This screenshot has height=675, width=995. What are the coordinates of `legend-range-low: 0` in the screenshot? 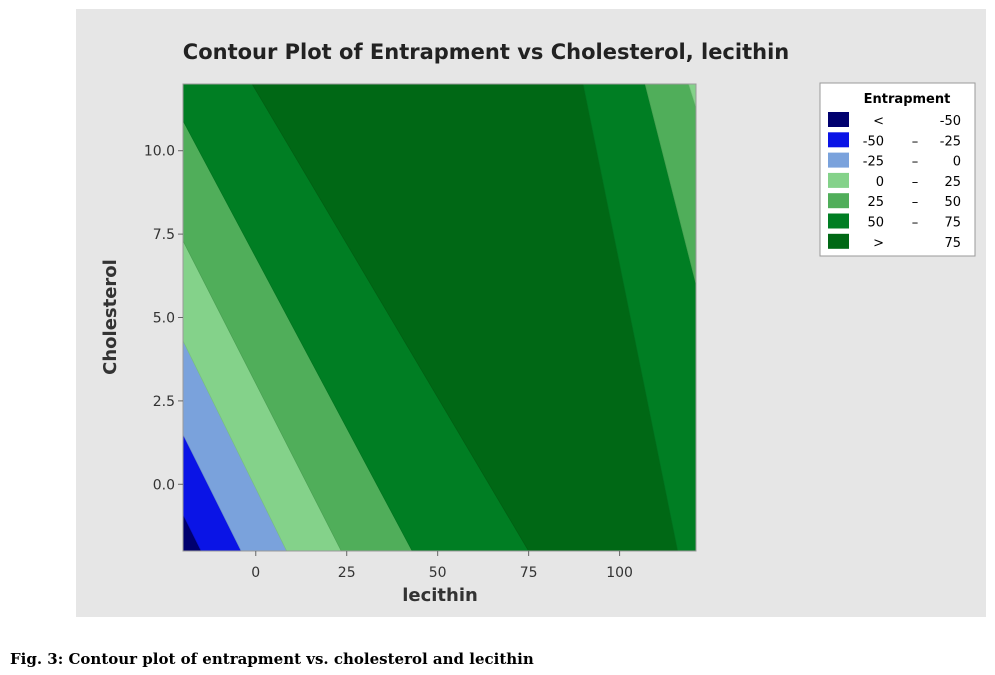 It's located at (880, 182).